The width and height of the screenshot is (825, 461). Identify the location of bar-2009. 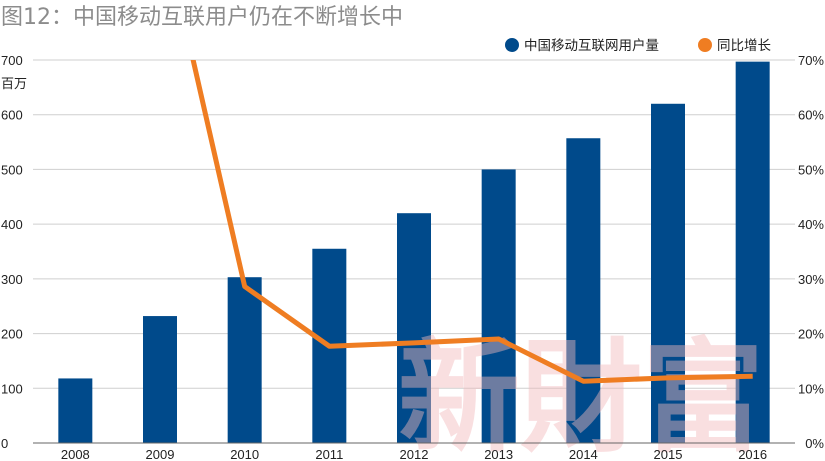
(160, 379).